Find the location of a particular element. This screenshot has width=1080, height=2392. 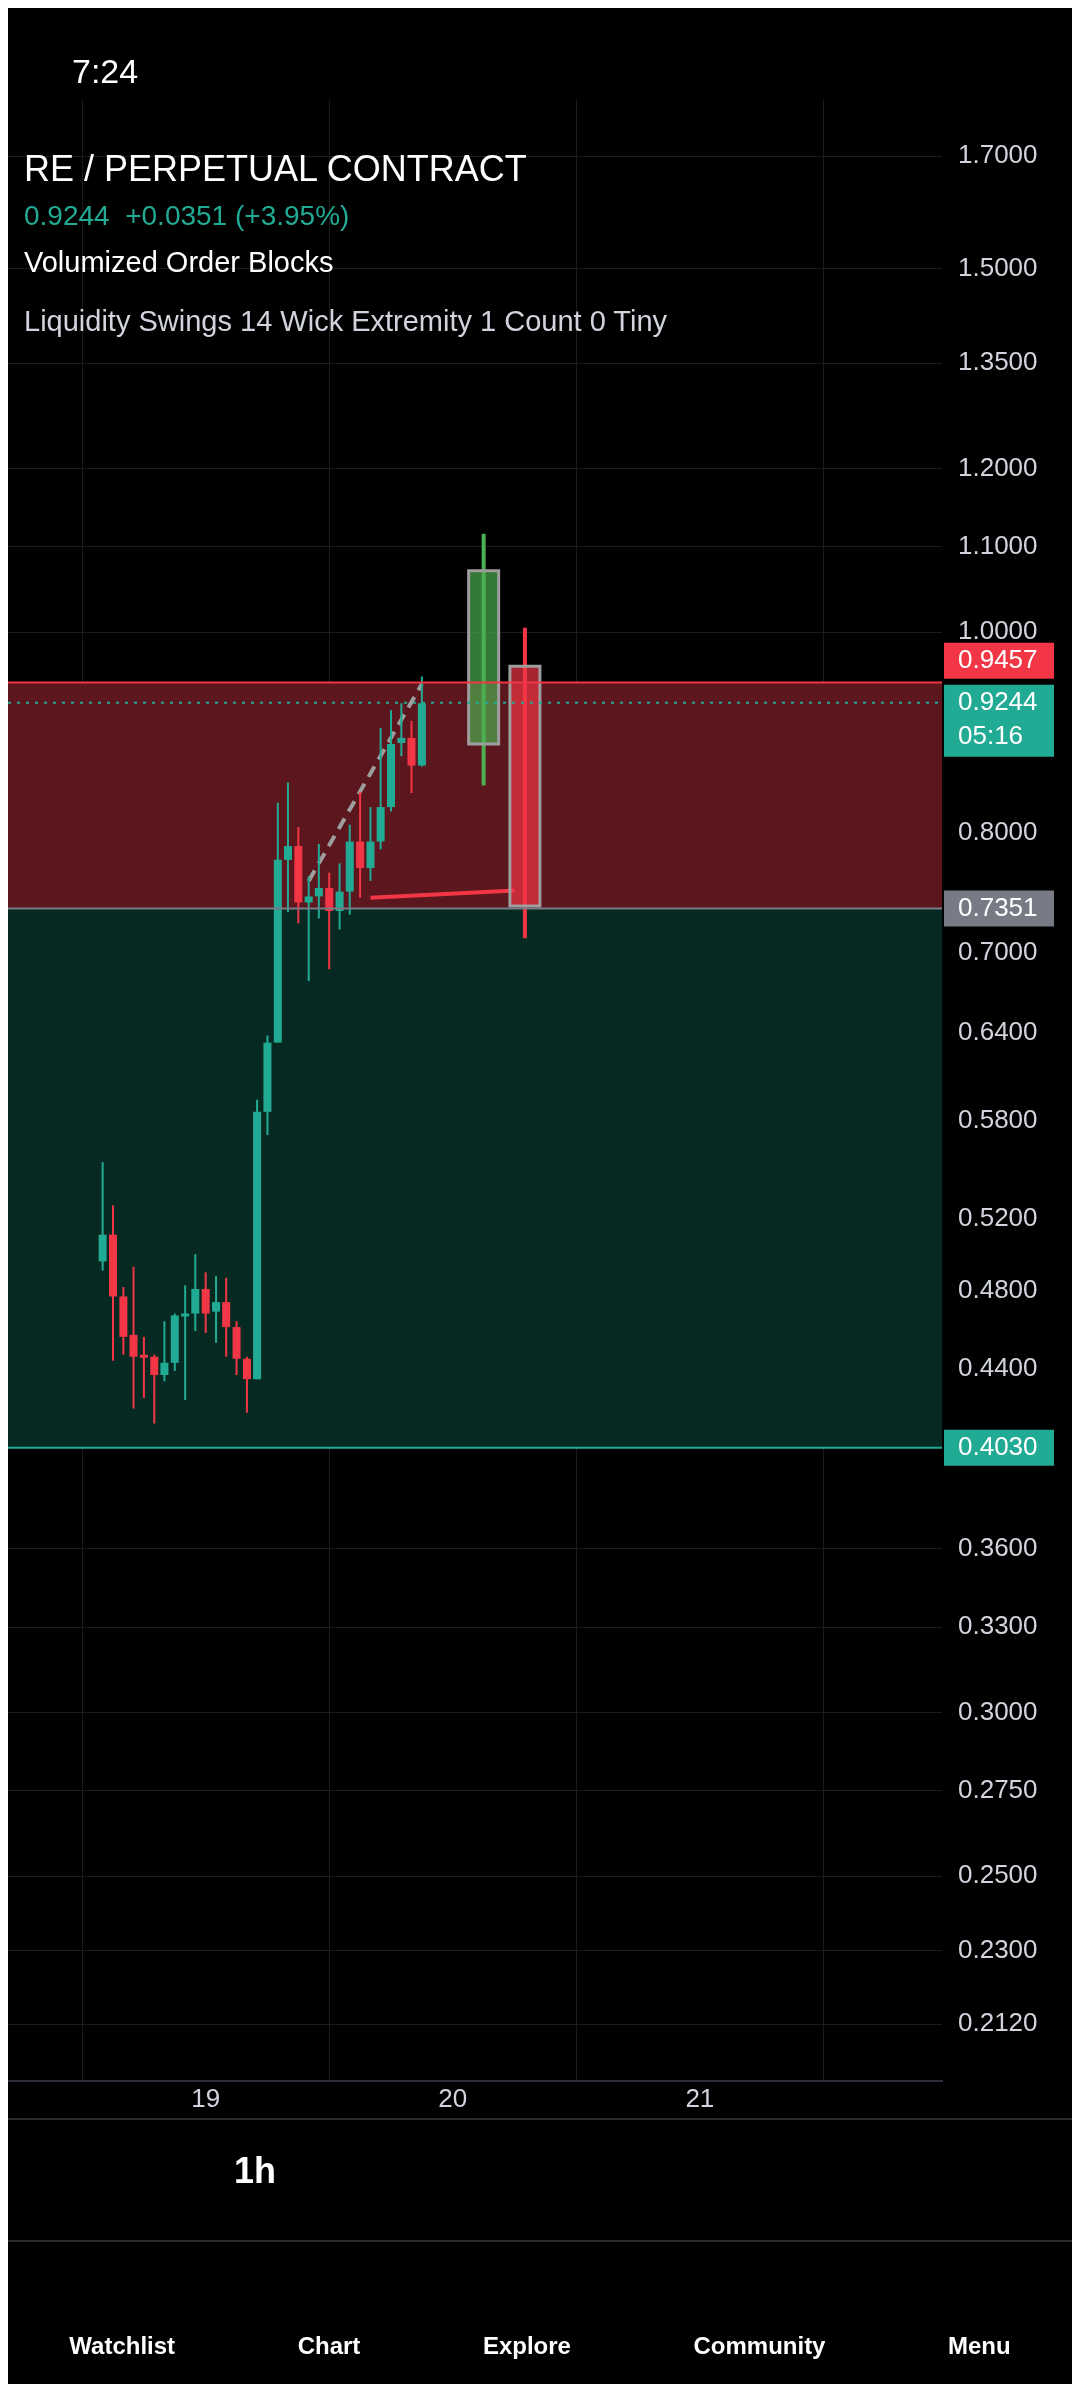

x-tick-label: 21 is located at coordinates (700, 2097).